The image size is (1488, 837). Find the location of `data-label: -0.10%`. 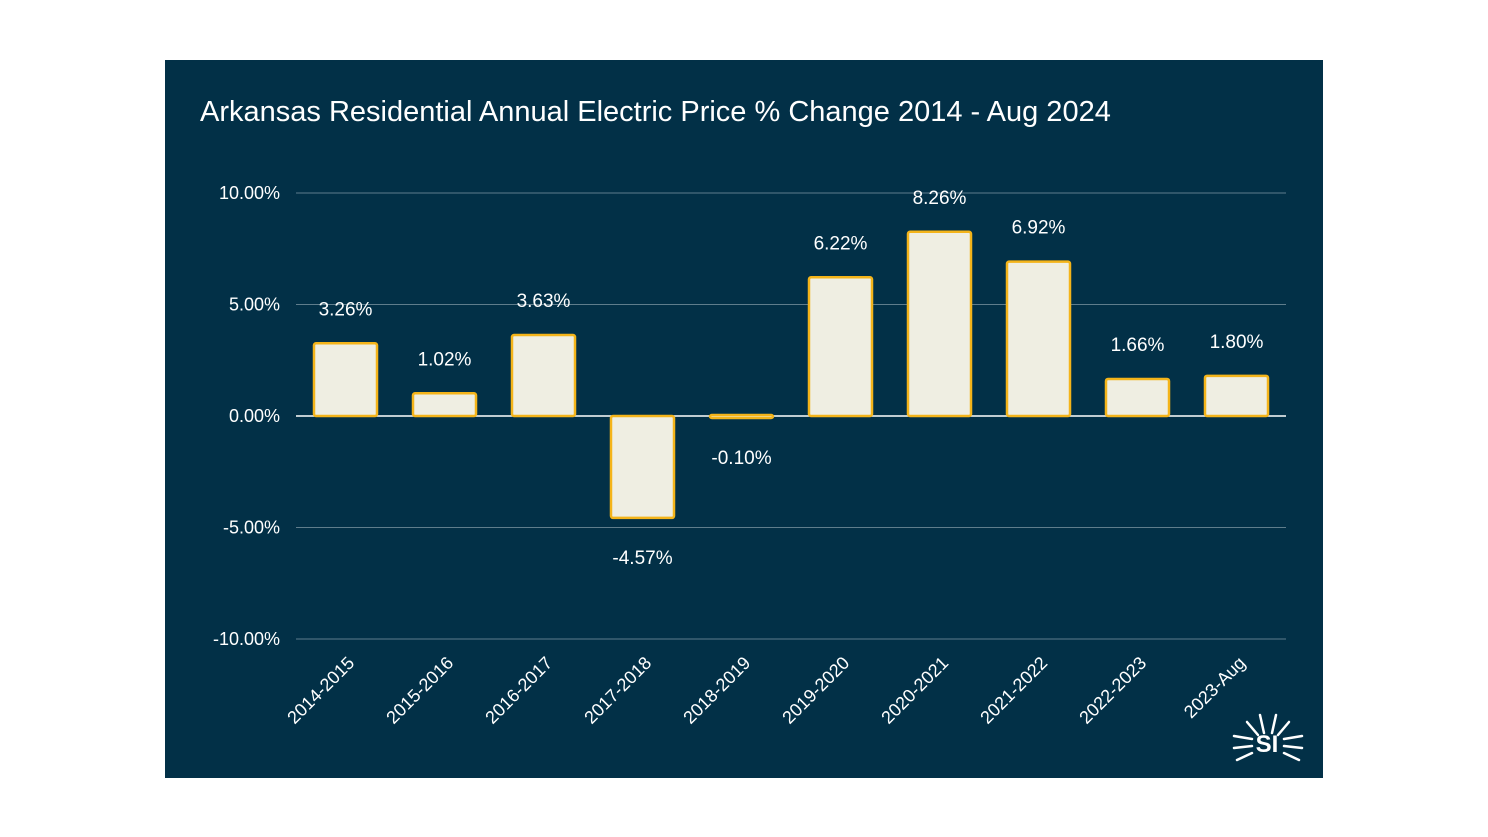

data-label: -0.10% is located at coordinates (741, 458).